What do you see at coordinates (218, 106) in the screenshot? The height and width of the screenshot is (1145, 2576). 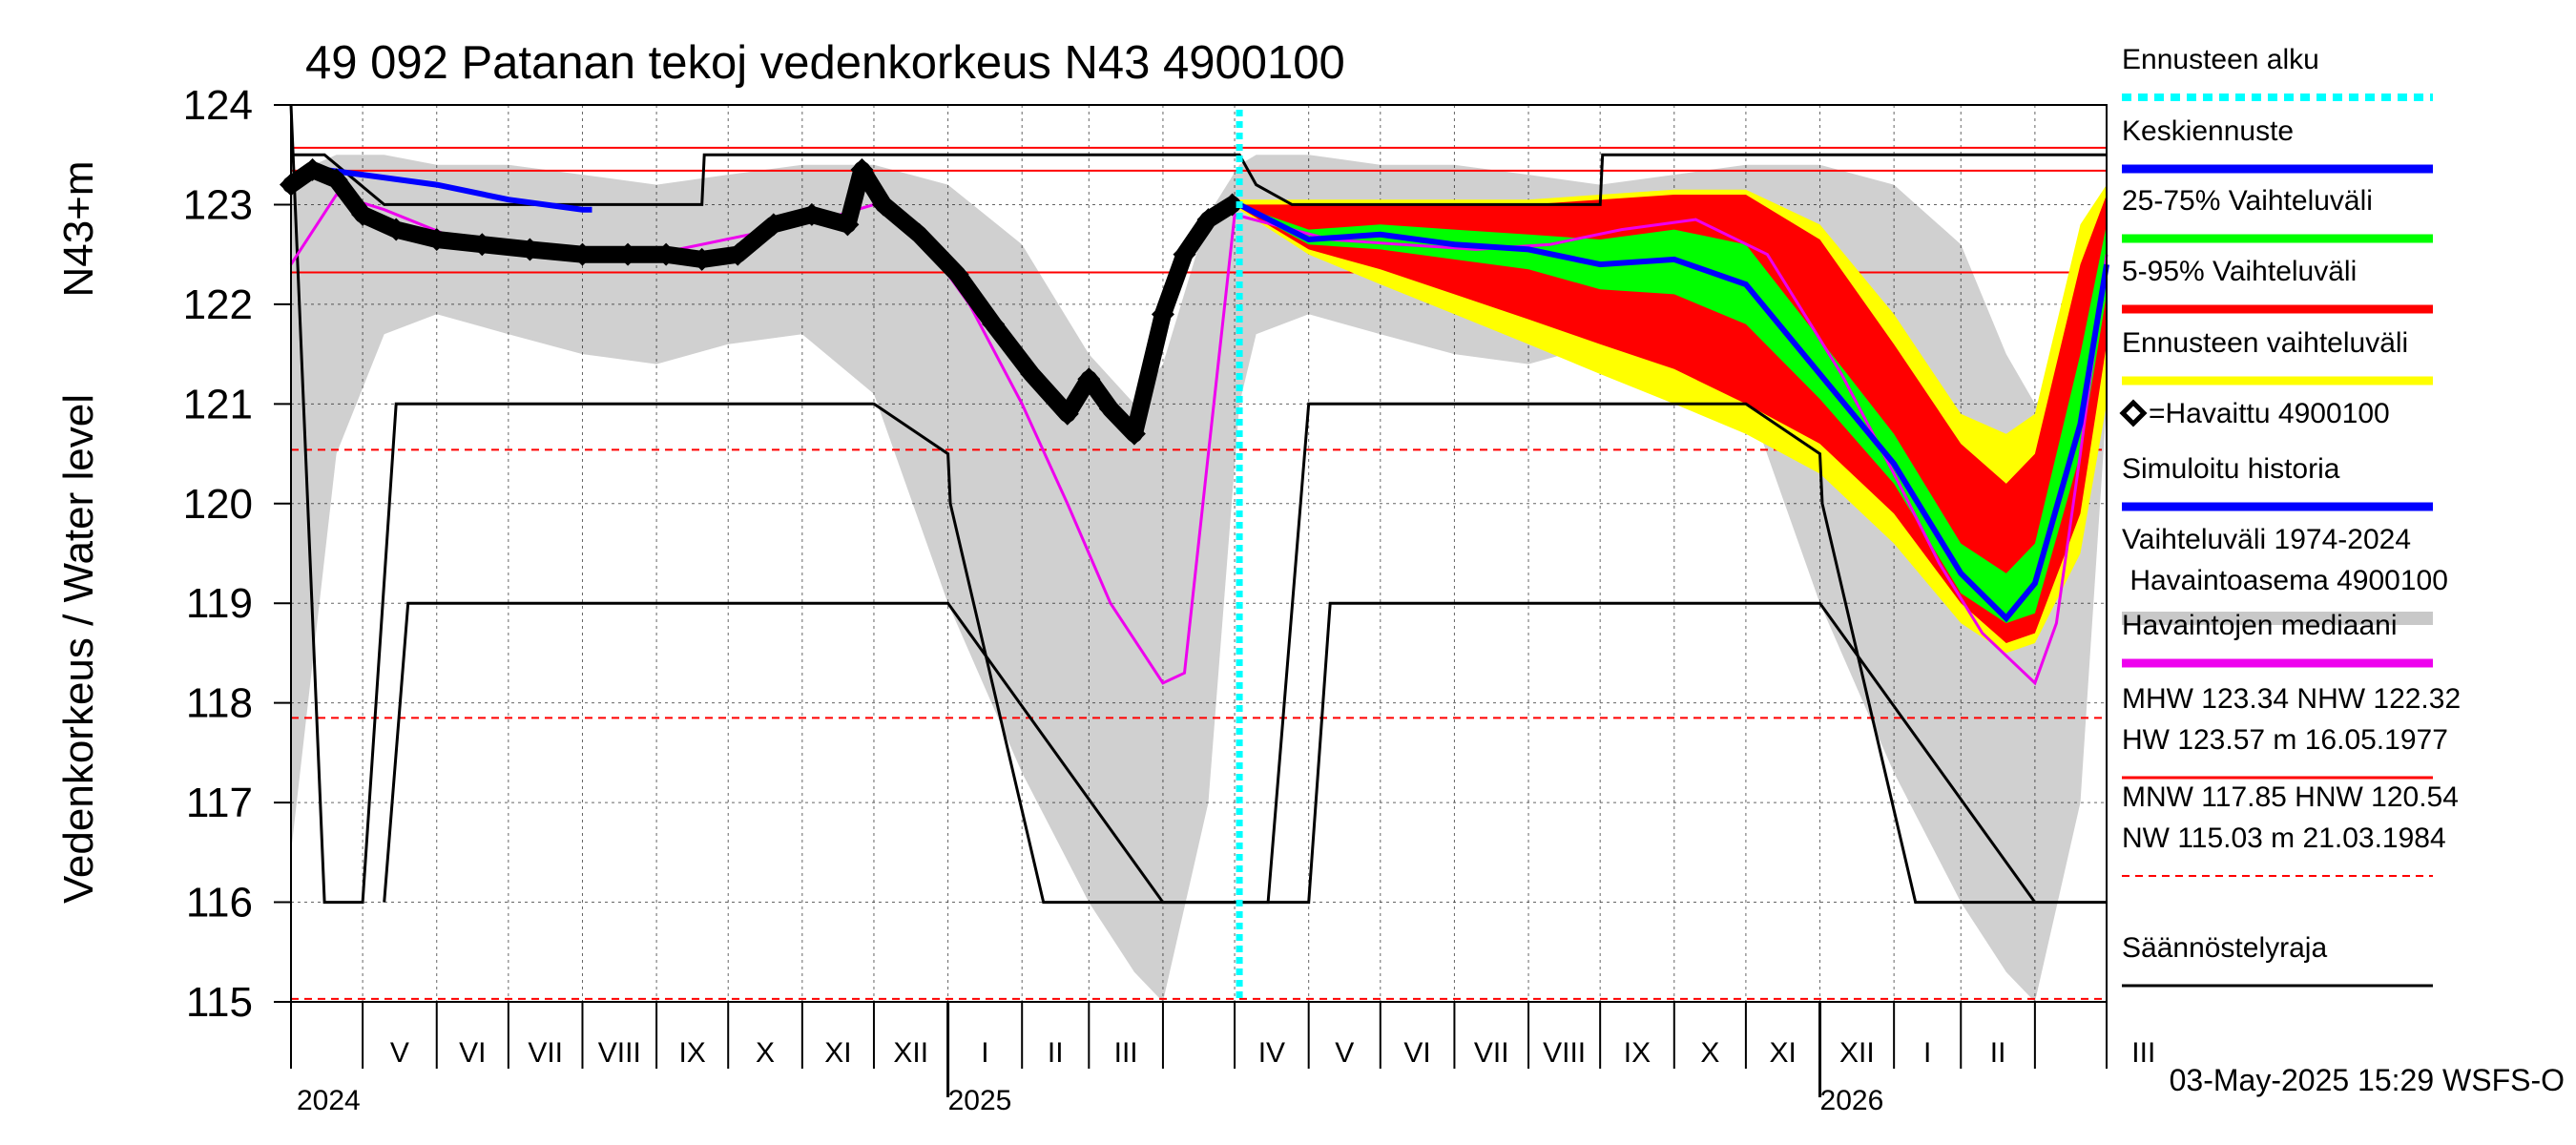 I see `y-tick-label: 124` at bounding box center [218, 106].